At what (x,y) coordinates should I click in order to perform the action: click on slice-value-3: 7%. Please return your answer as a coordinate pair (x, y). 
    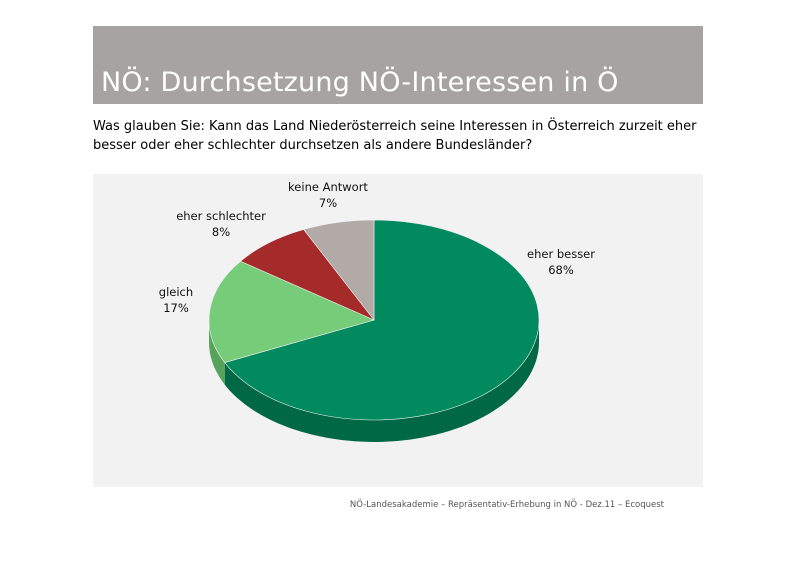
    Looking at the image, I should click on (328, 203).